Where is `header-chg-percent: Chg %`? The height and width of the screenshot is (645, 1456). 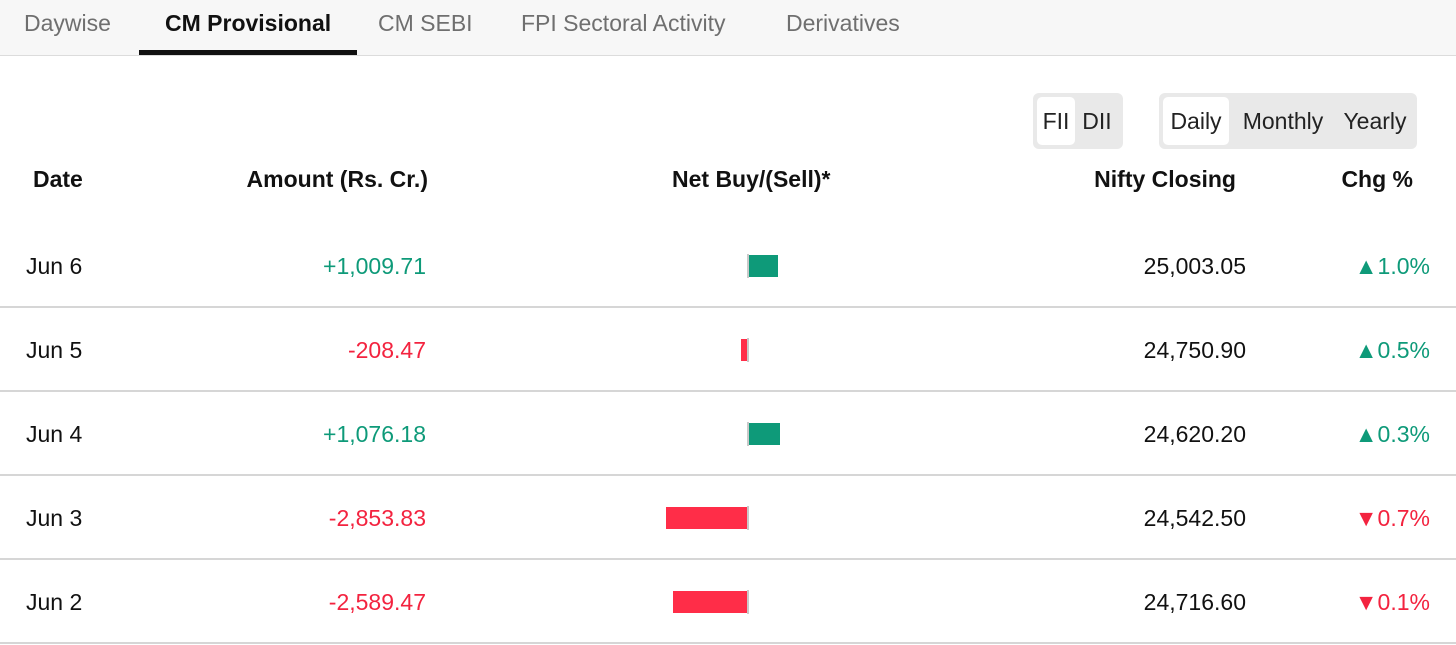
header-chg-percent: Chg % is located at coordinates (1377, 179).